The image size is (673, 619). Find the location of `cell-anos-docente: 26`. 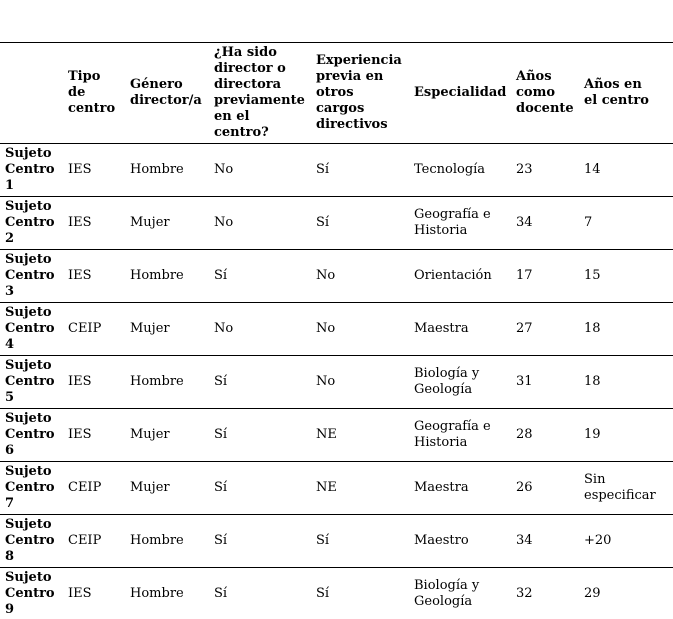

cell-anos-docente: 26 is located at coordinates (546, 488).